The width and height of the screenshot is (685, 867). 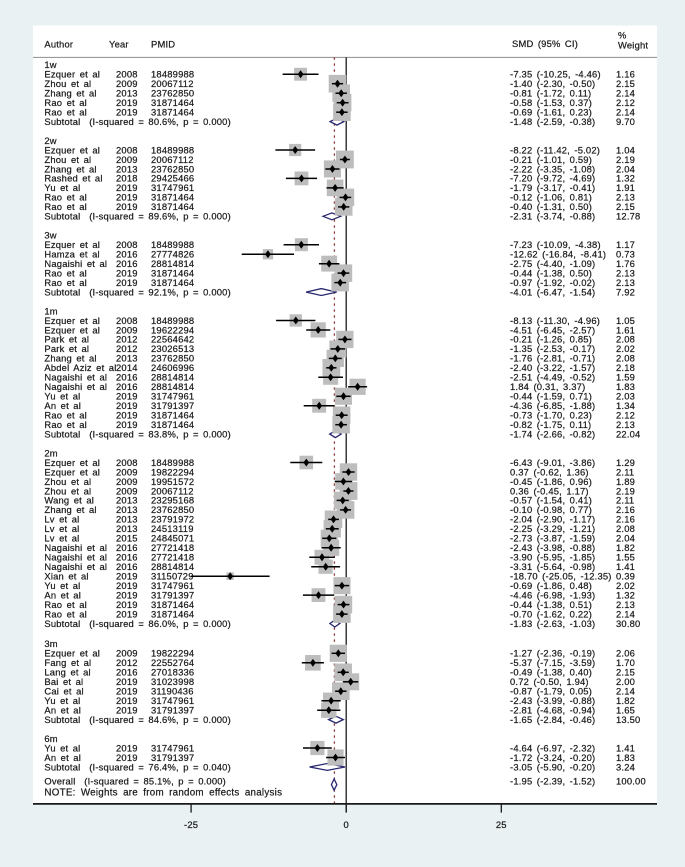 What do you see at coordinates (550, 424) in the screenshot?
I see `svg-text: -0.82 (-1.75, 0.11)` at bounding box center [550, 424].